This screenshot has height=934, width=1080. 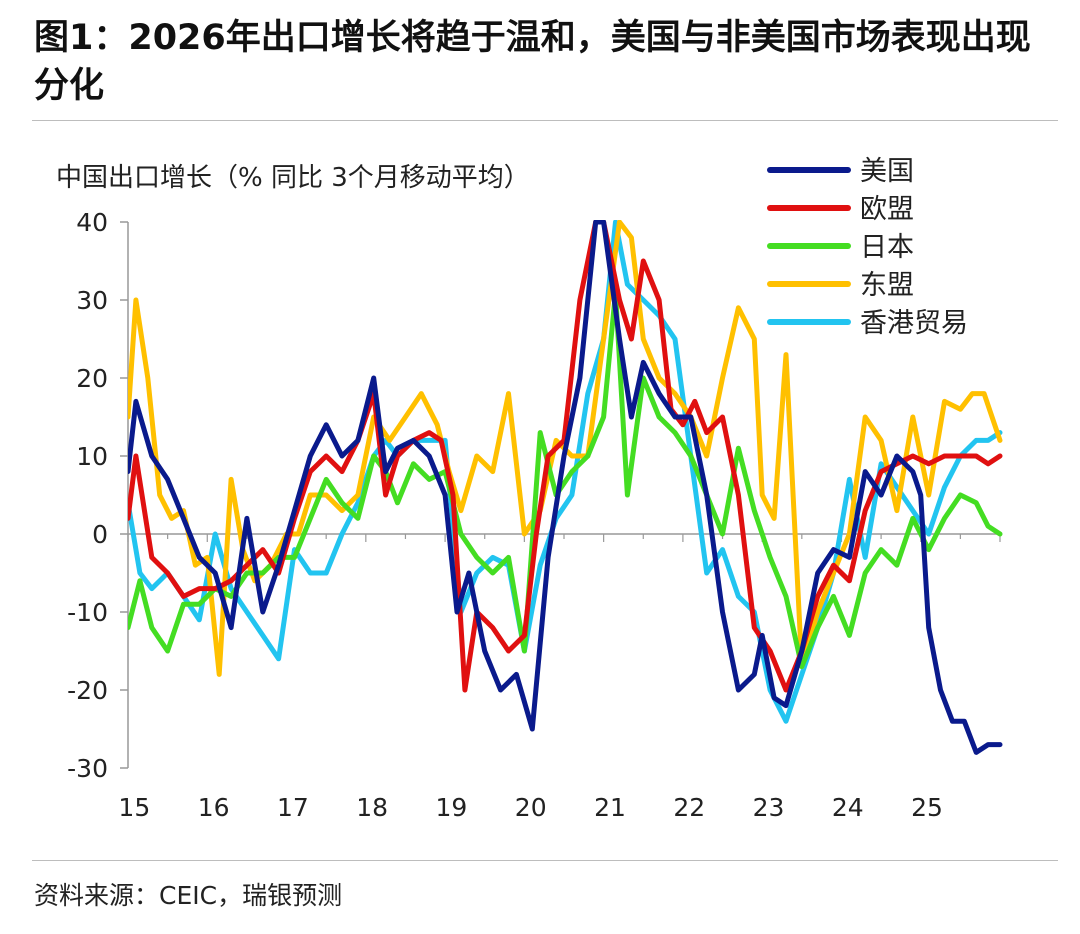 What do you see at coordinates (92, 222) in the screenshot?
I see `y-tick-label: 40` at bounding box center [92, 222].